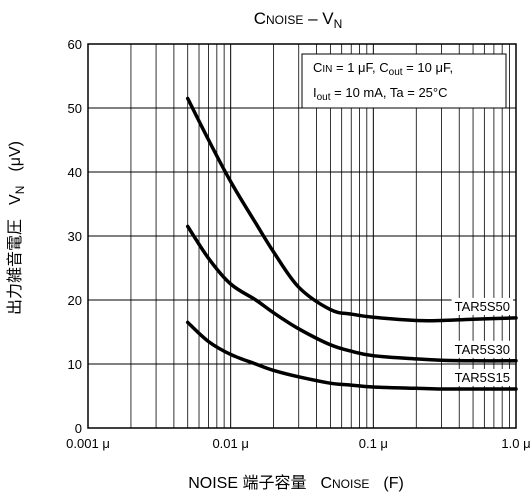  I want to click on chart-title: CNOISE – VN, so click(298, 20).